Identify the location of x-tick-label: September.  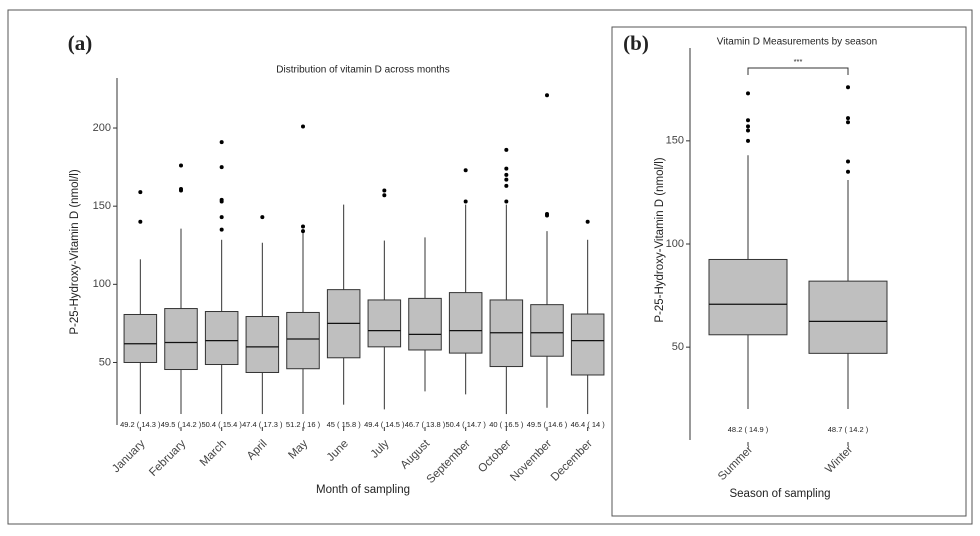
(449, 462).